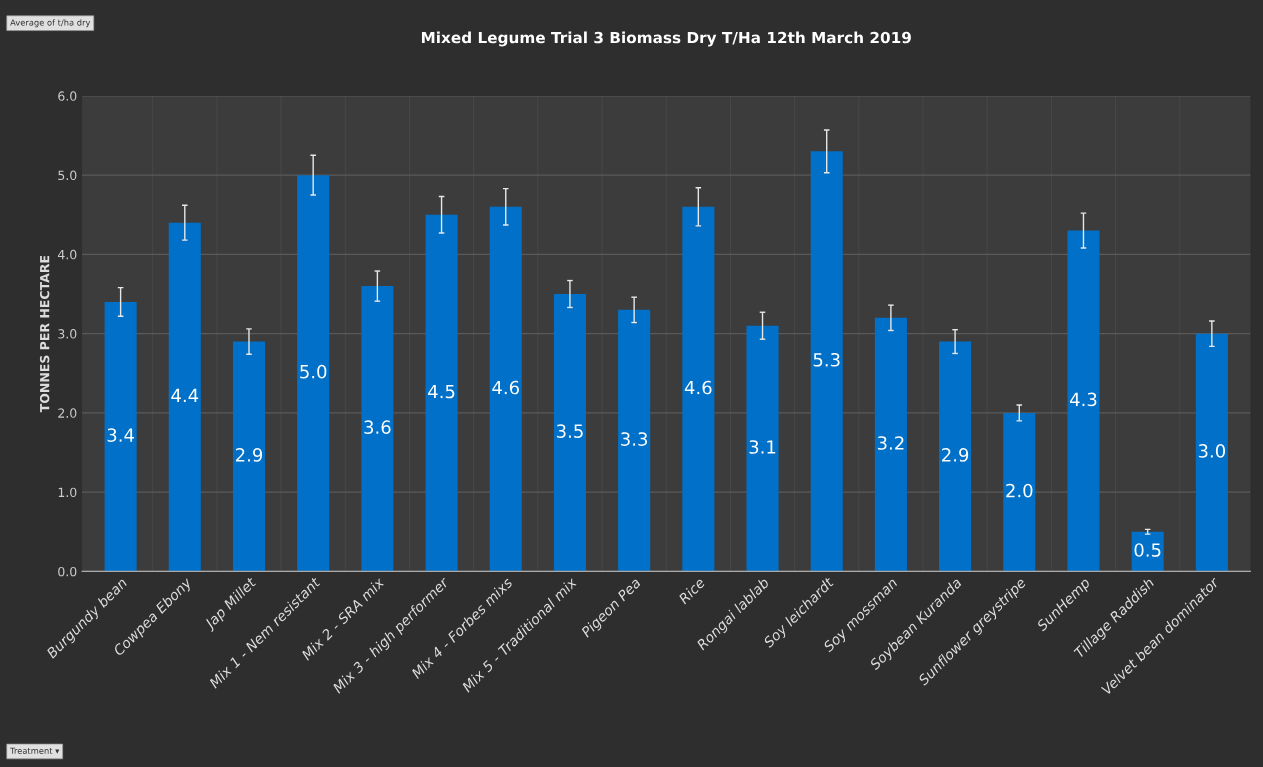 The image size is (1263, 767). What do you see at coordinates (67, 175) in the screenshot?
I see `y-tick-label: 5.0` at bounding box center [67, 175].